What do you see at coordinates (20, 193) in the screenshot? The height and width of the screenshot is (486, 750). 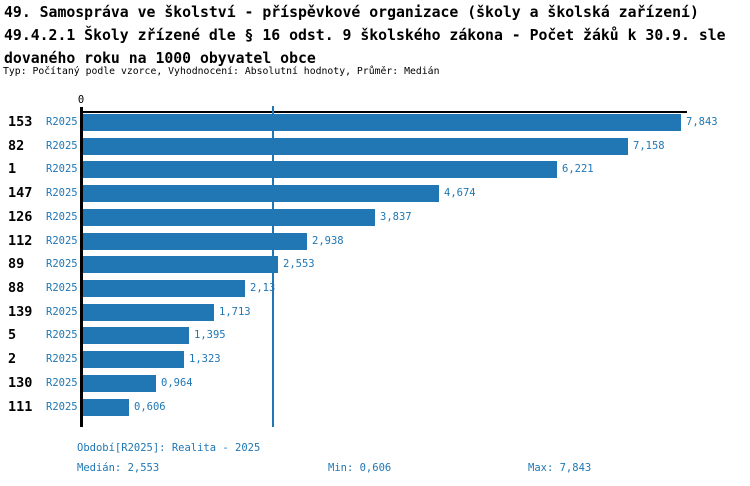 I see `row-index-label: 147` at bounding box center [20, 193].